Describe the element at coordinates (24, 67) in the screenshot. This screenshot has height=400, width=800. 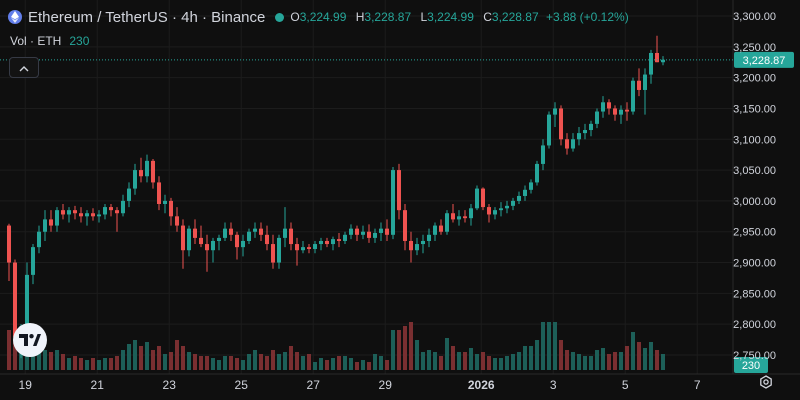
I see `collapse-legend-button` at that location.